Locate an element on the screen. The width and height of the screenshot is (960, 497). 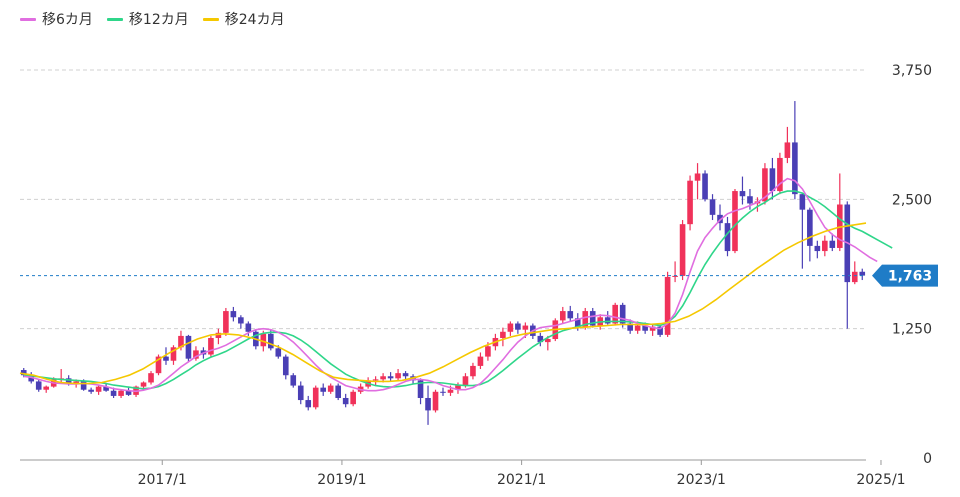
x-tick-label-2: 2021/1 is located at coordinates (521, 480).